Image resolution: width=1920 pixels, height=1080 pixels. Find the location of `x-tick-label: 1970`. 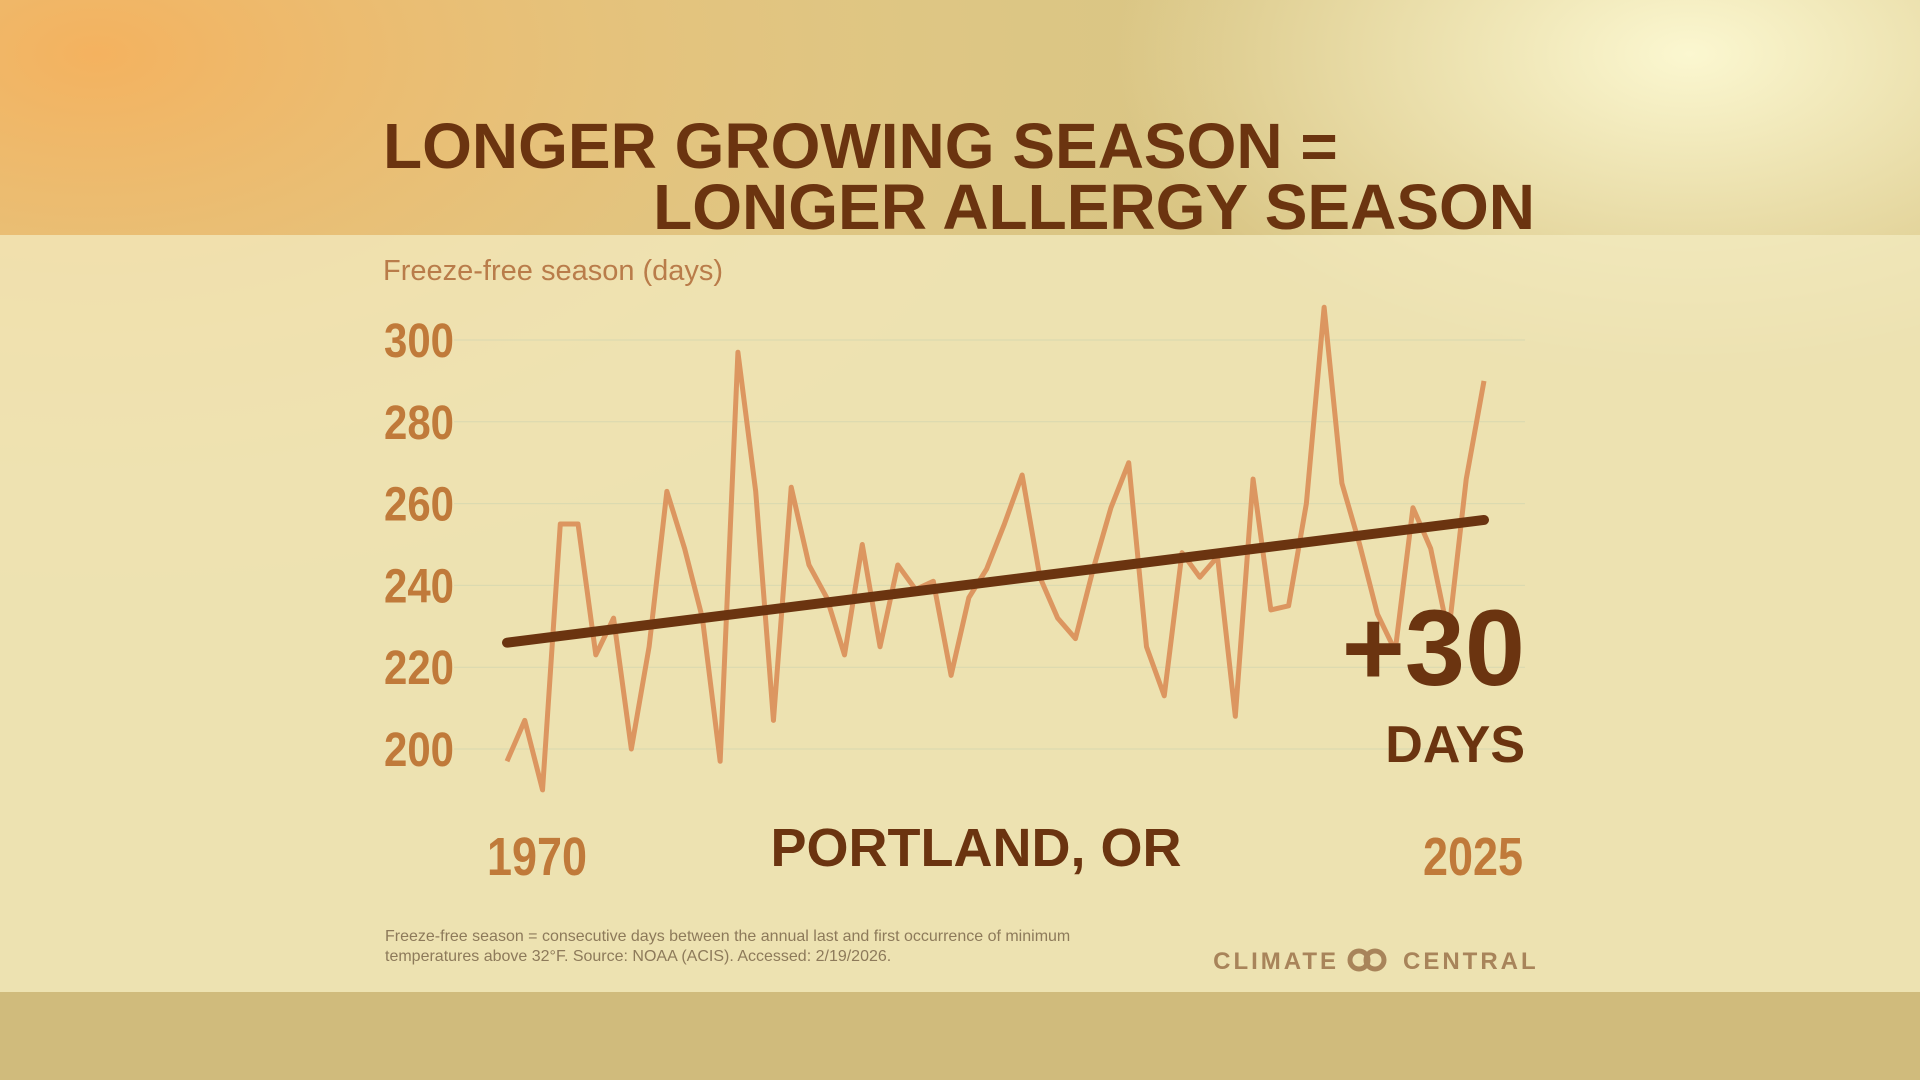

x-tick-label: 1970 is located at coordinates (537, 857).